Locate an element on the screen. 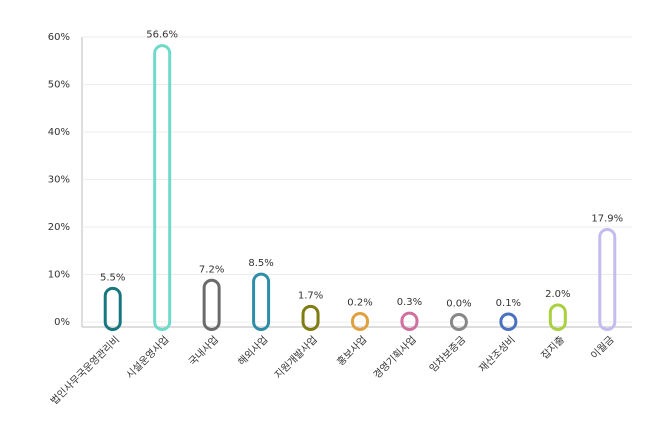 The width and height of the screenshot is (650, 430). value-label: 1.7% is located at coordinates (310, 295).